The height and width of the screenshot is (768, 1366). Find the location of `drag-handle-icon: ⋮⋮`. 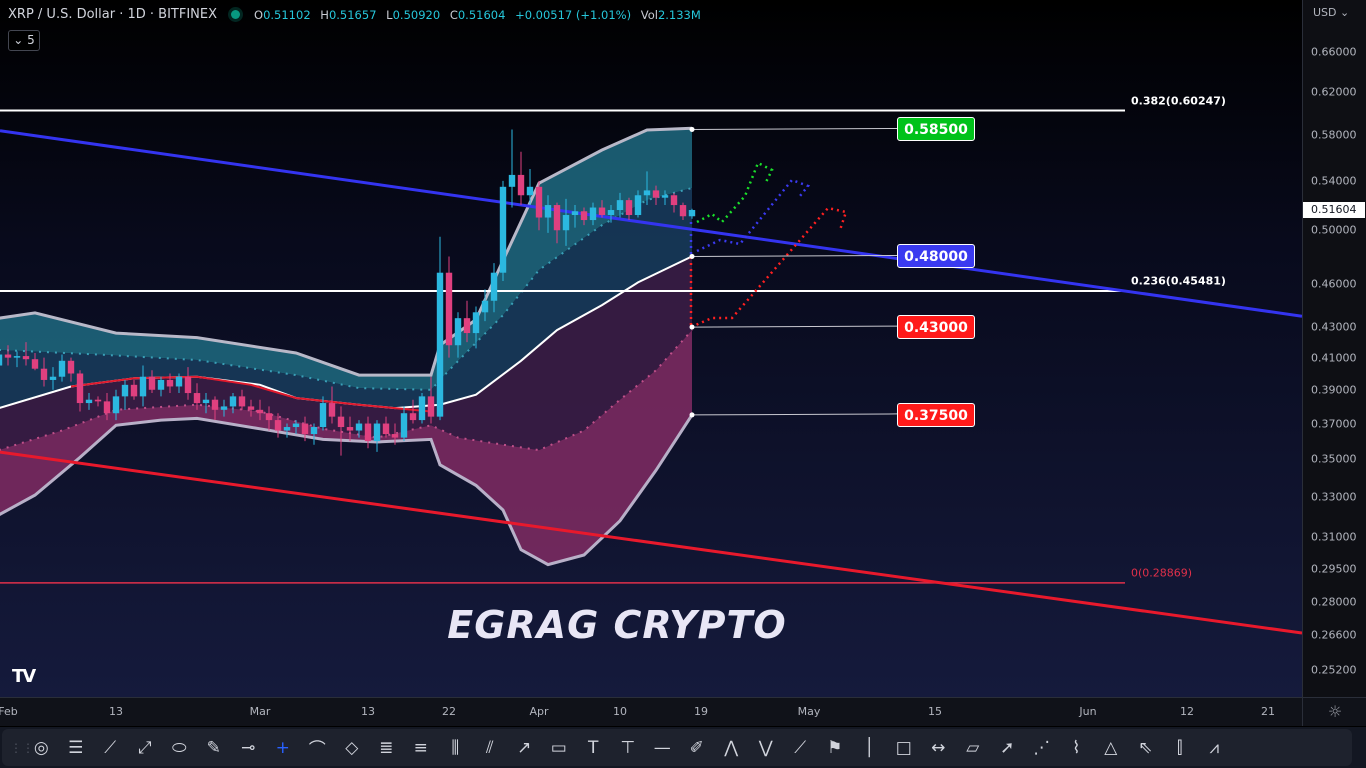

drag-handle-icon: ⋮⋮ is located at coordinates (22, 747).